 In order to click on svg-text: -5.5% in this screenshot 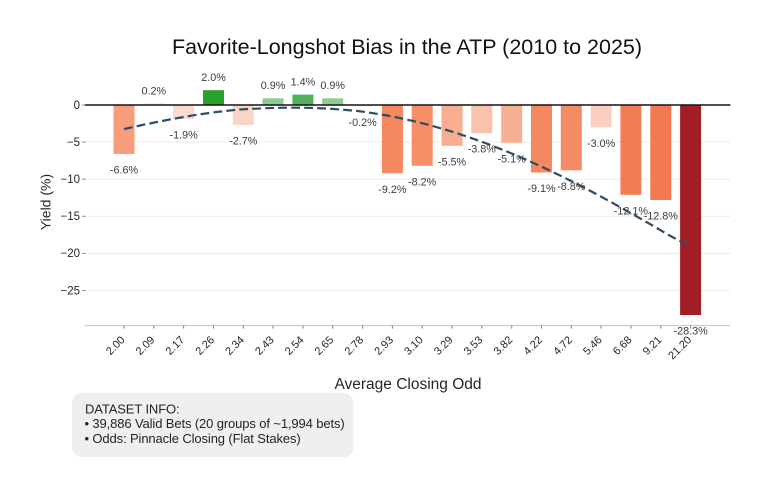, I will do `click(452, 162)`.